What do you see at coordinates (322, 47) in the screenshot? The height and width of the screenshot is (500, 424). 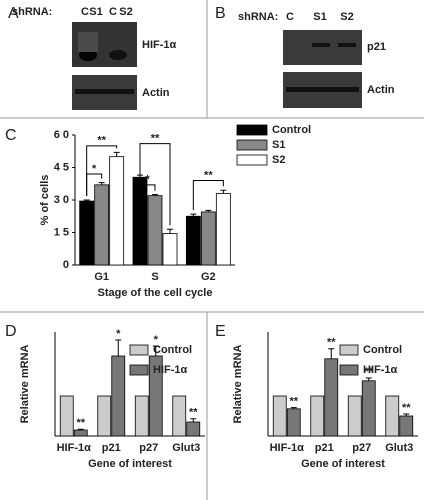 I see `blot` at bounding box center [322, 47].